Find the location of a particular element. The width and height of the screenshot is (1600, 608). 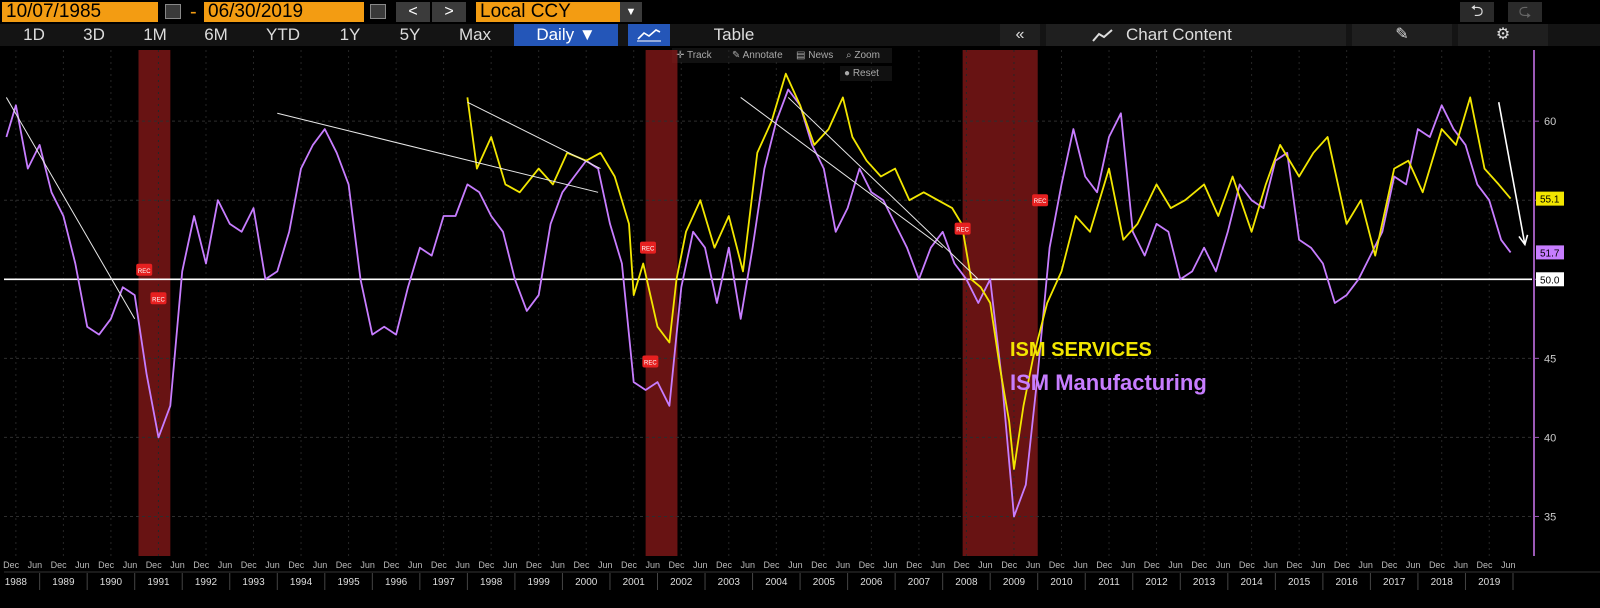

table-button: Table is located at coordinates (734, 34).